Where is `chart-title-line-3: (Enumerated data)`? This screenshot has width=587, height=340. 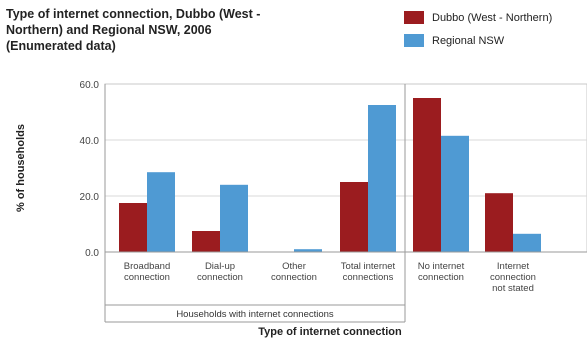
chart-title-line-3: (Enumerated data) is located at coordinates (61, 46).